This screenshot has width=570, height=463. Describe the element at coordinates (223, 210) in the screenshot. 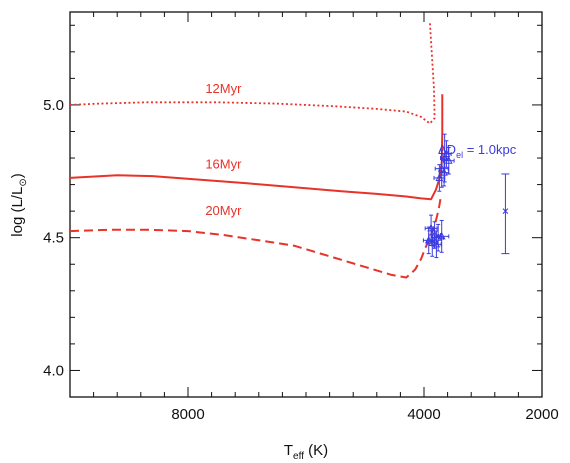

I see `isochrone-label-20Myr: 20Myr` at that location.